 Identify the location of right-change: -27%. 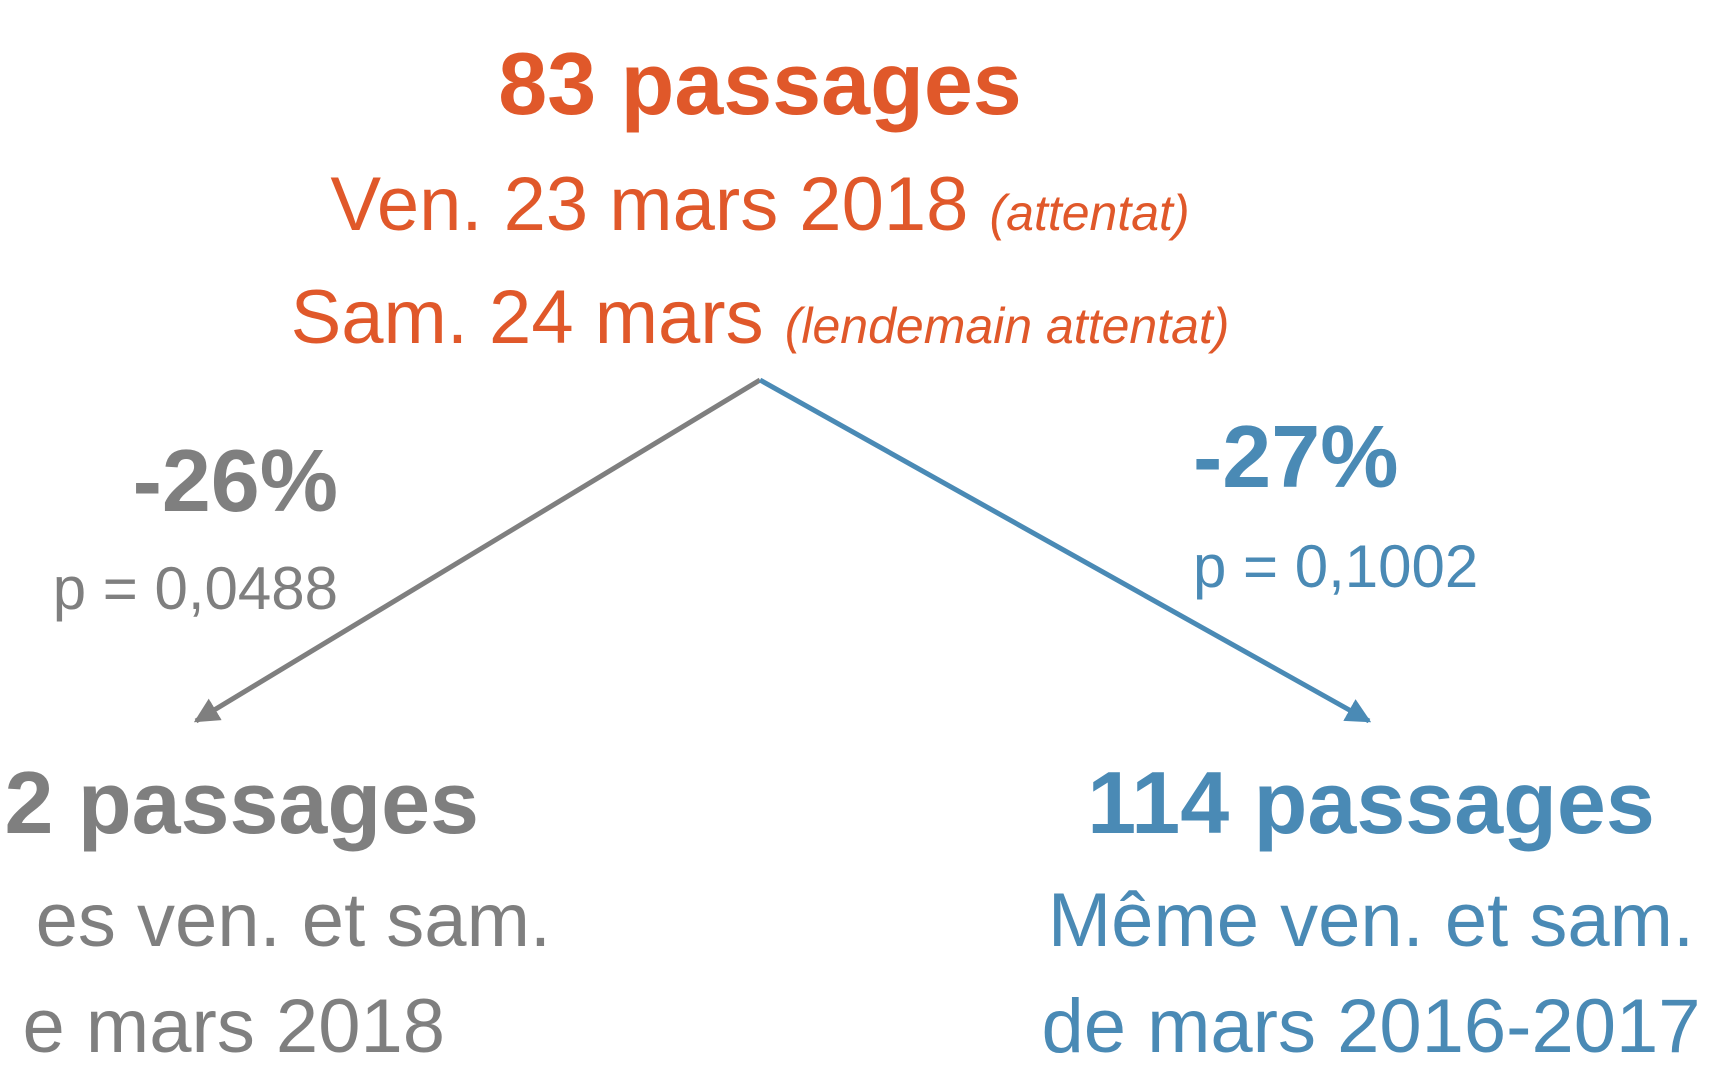
(1295, 456).